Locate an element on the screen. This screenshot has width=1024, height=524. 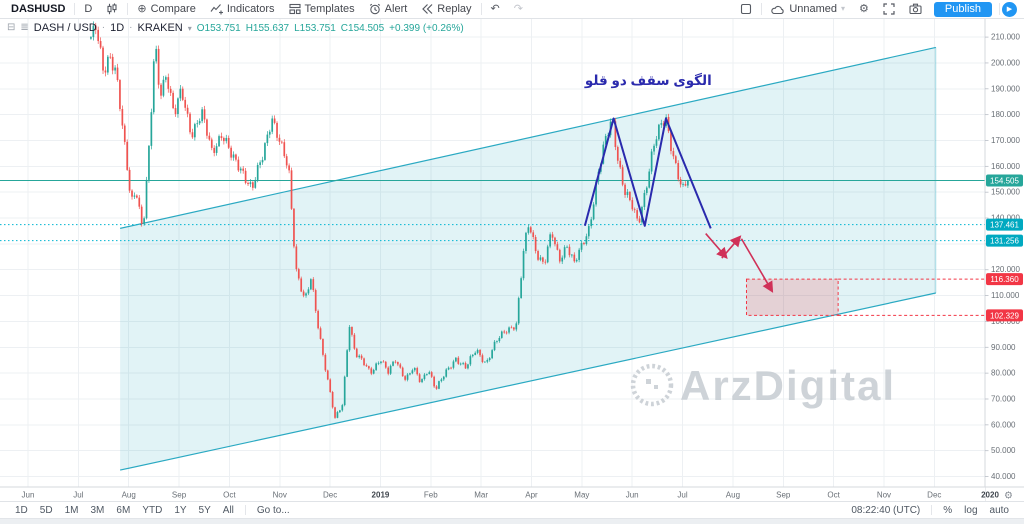
toolbar-right-group: Unnamed ▾ ⚙ Publish ▶ is located at coordinates (876, 9).